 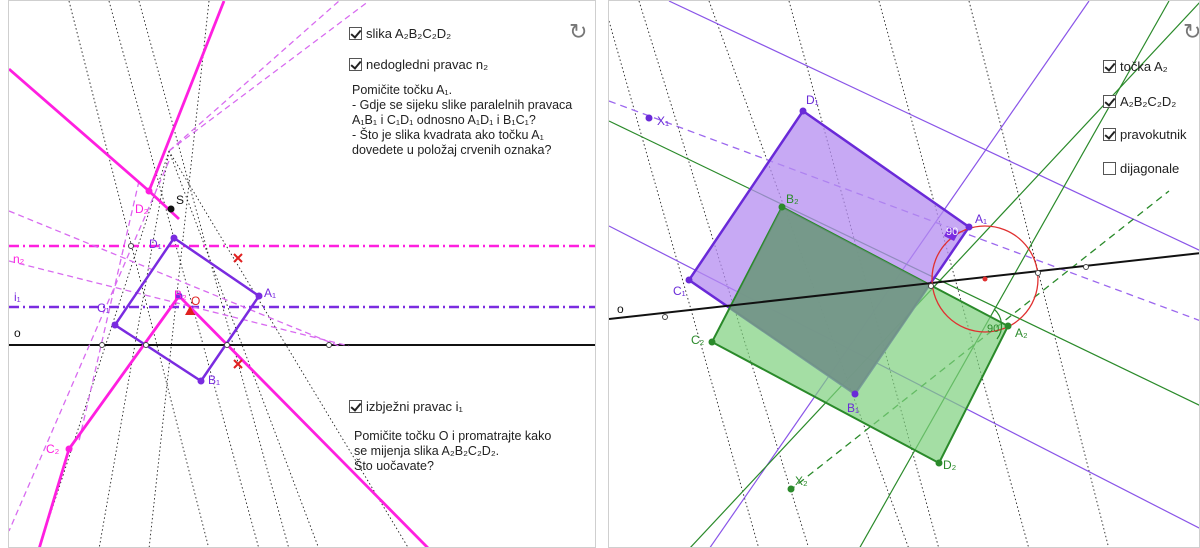 What do you see at coordinates (409, 33) in the screenshot?
I see `checkbox-image-label: slika A₂B₂C₂D₂` at bounding box center [409, 33].